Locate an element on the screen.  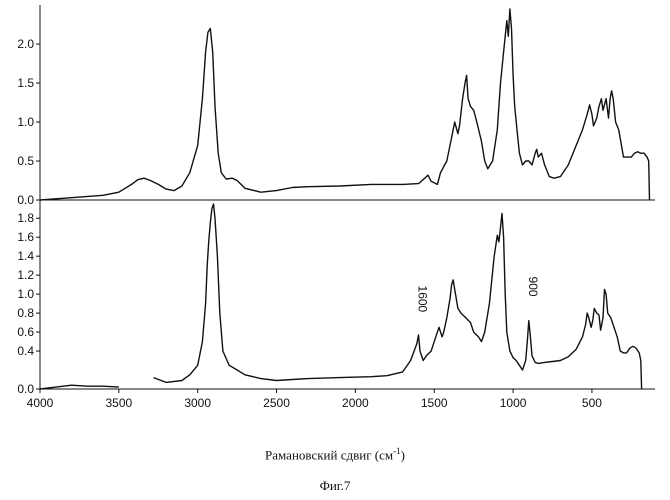
x-tick-label: 2500 is located at coordinates (276, 403).